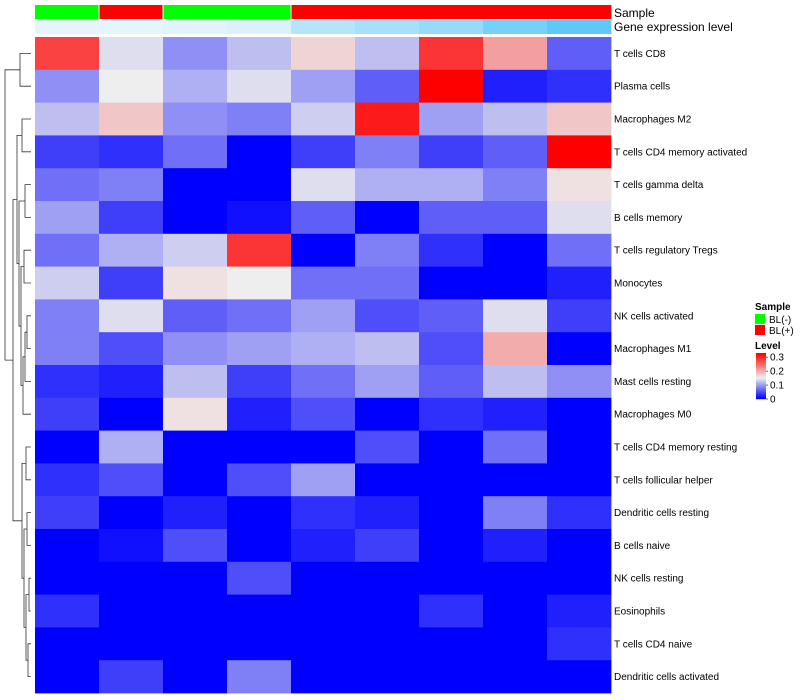  I want to click on legend-tick-label: 0, so click(773, 400).